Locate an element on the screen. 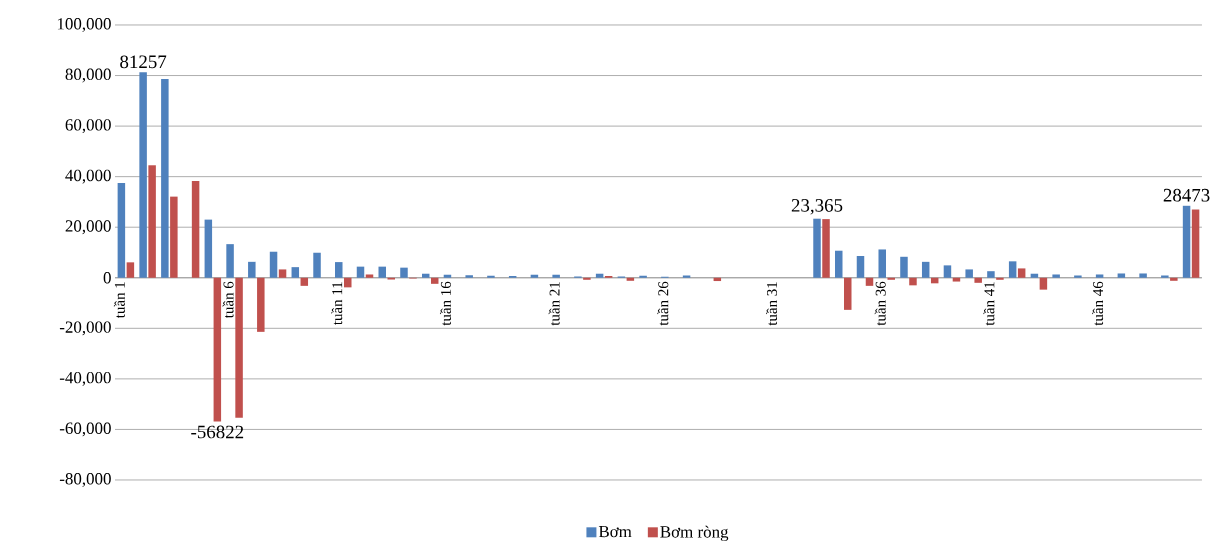  y-tick-label: -60,000 is located at coordinates (85, 429).